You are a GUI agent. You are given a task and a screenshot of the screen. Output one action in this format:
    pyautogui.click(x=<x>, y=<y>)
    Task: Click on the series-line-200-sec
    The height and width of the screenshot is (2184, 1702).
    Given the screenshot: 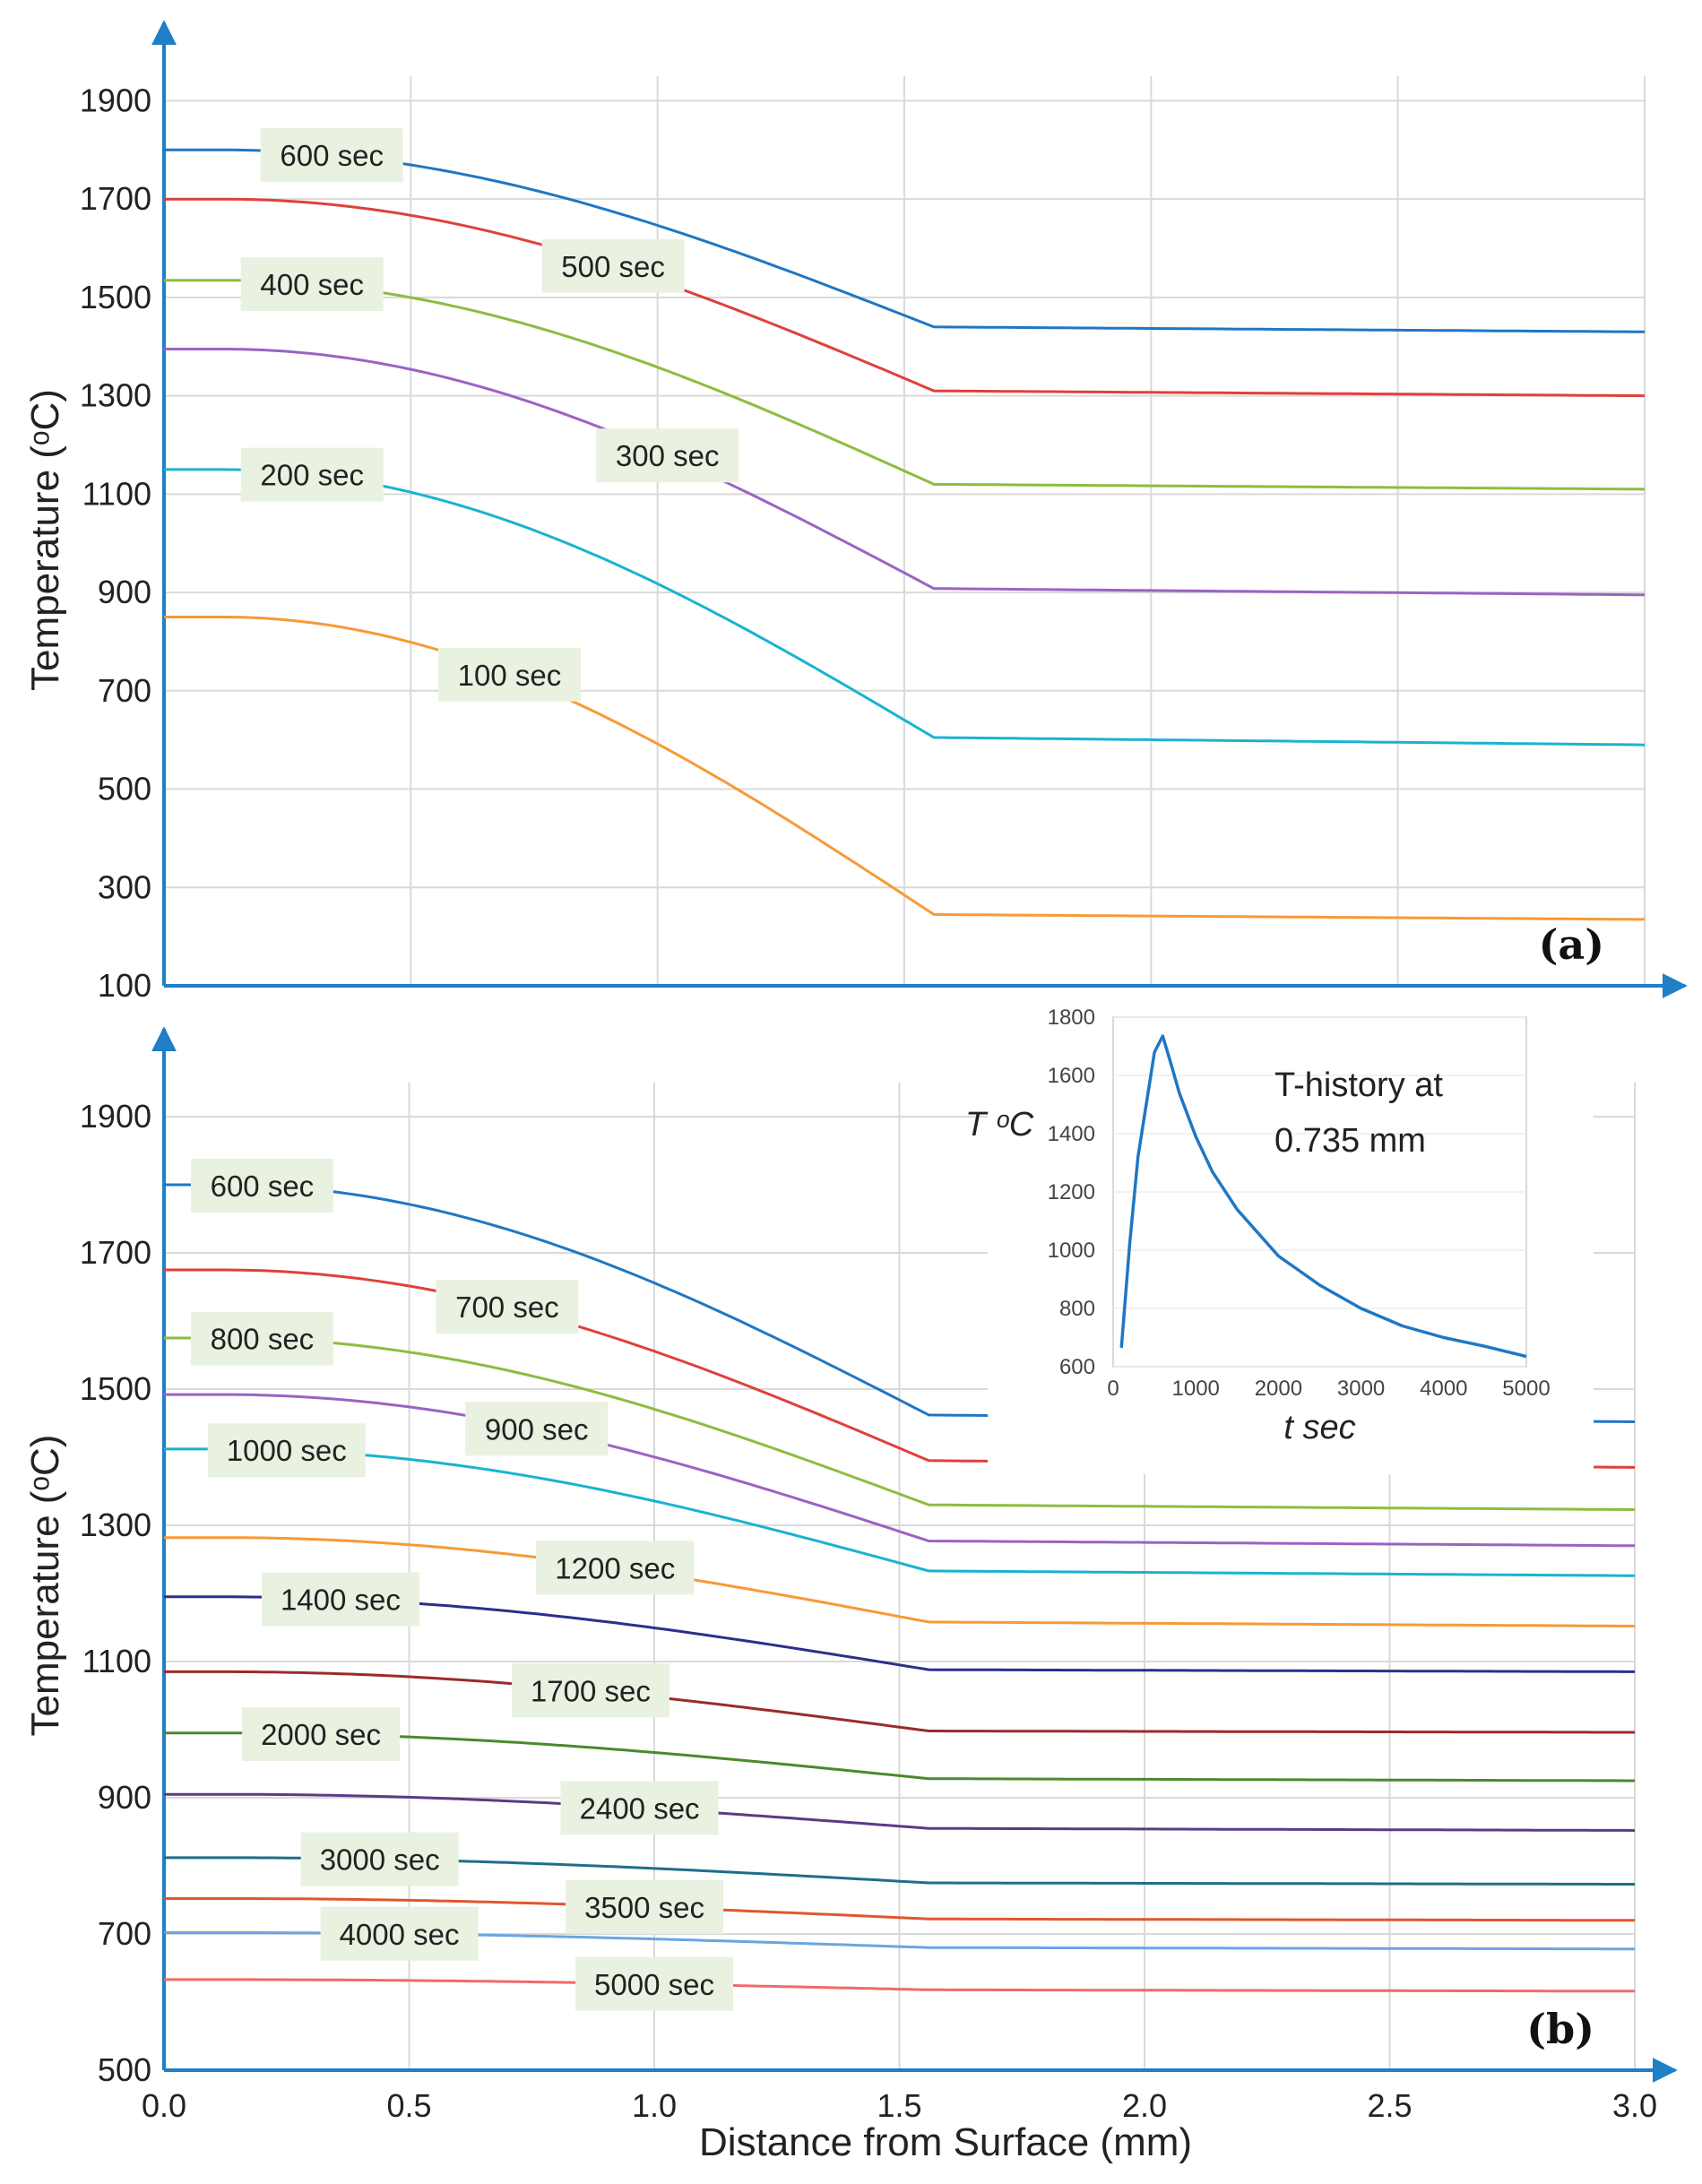 What is the action you would take?
    pyautogui.click(x=905, y=607)
    